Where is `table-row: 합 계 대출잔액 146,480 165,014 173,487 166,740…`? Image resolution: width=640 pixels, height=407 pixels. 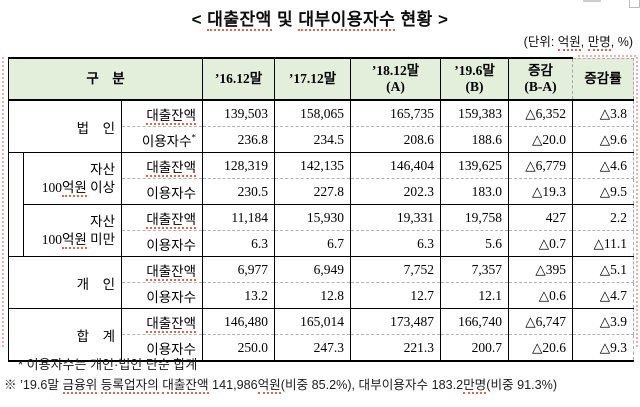 table-row: 합 계 대출잔액 146,480 165,014 173,487 166,740… is located at coordinates (321, 335).